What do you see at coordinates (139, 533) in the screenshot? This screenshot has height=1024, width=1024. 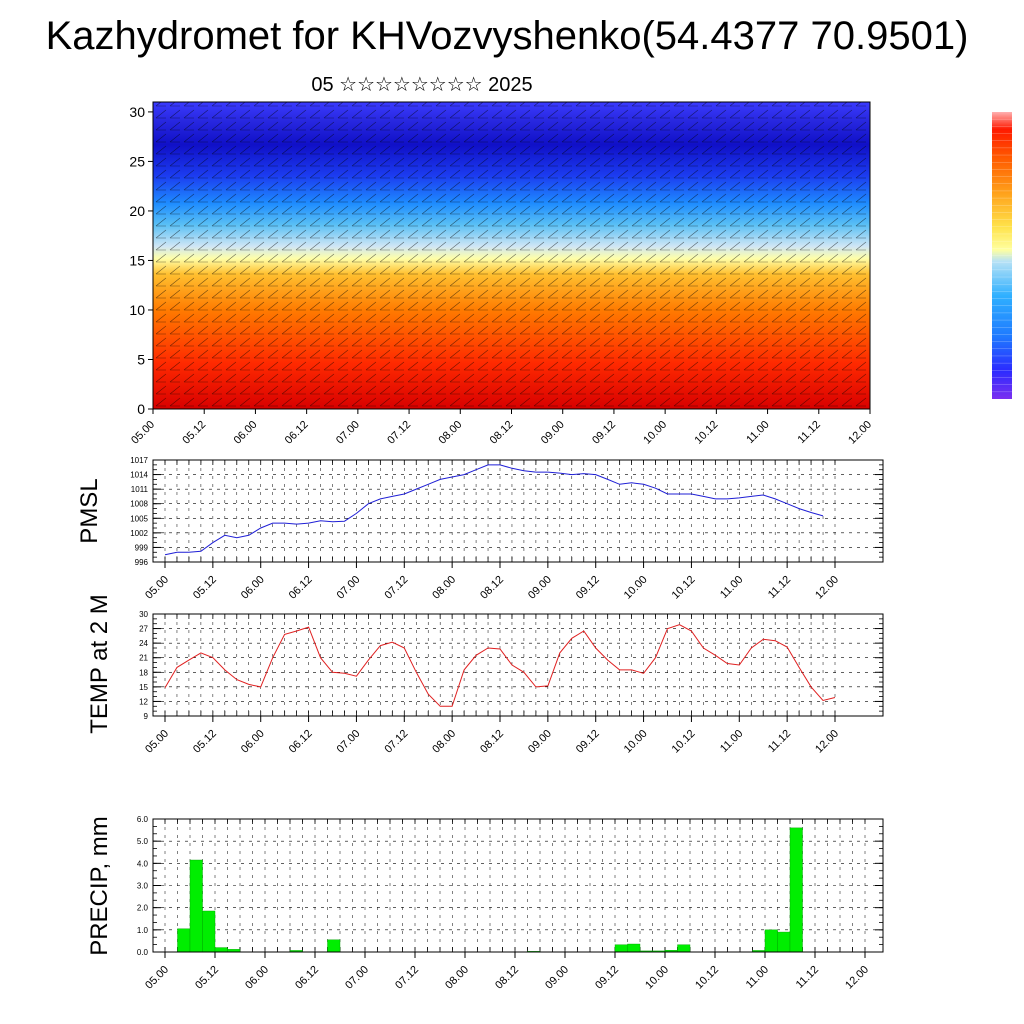 I see `pmsl-ytick-label: 1002` at bounding box center [139, 533].